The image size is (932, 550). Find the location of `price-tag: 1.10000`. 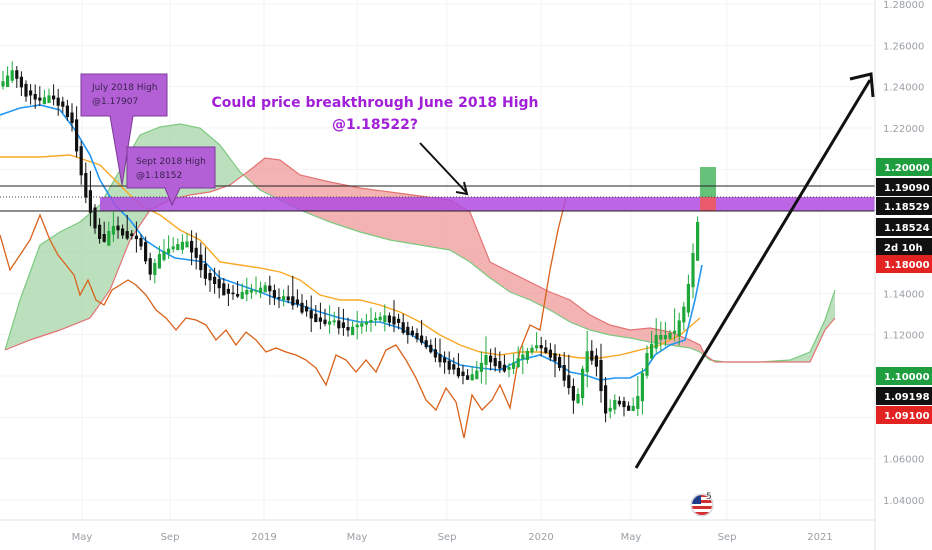

price-tag: 1.10000 is located at coordinates (904, 376).